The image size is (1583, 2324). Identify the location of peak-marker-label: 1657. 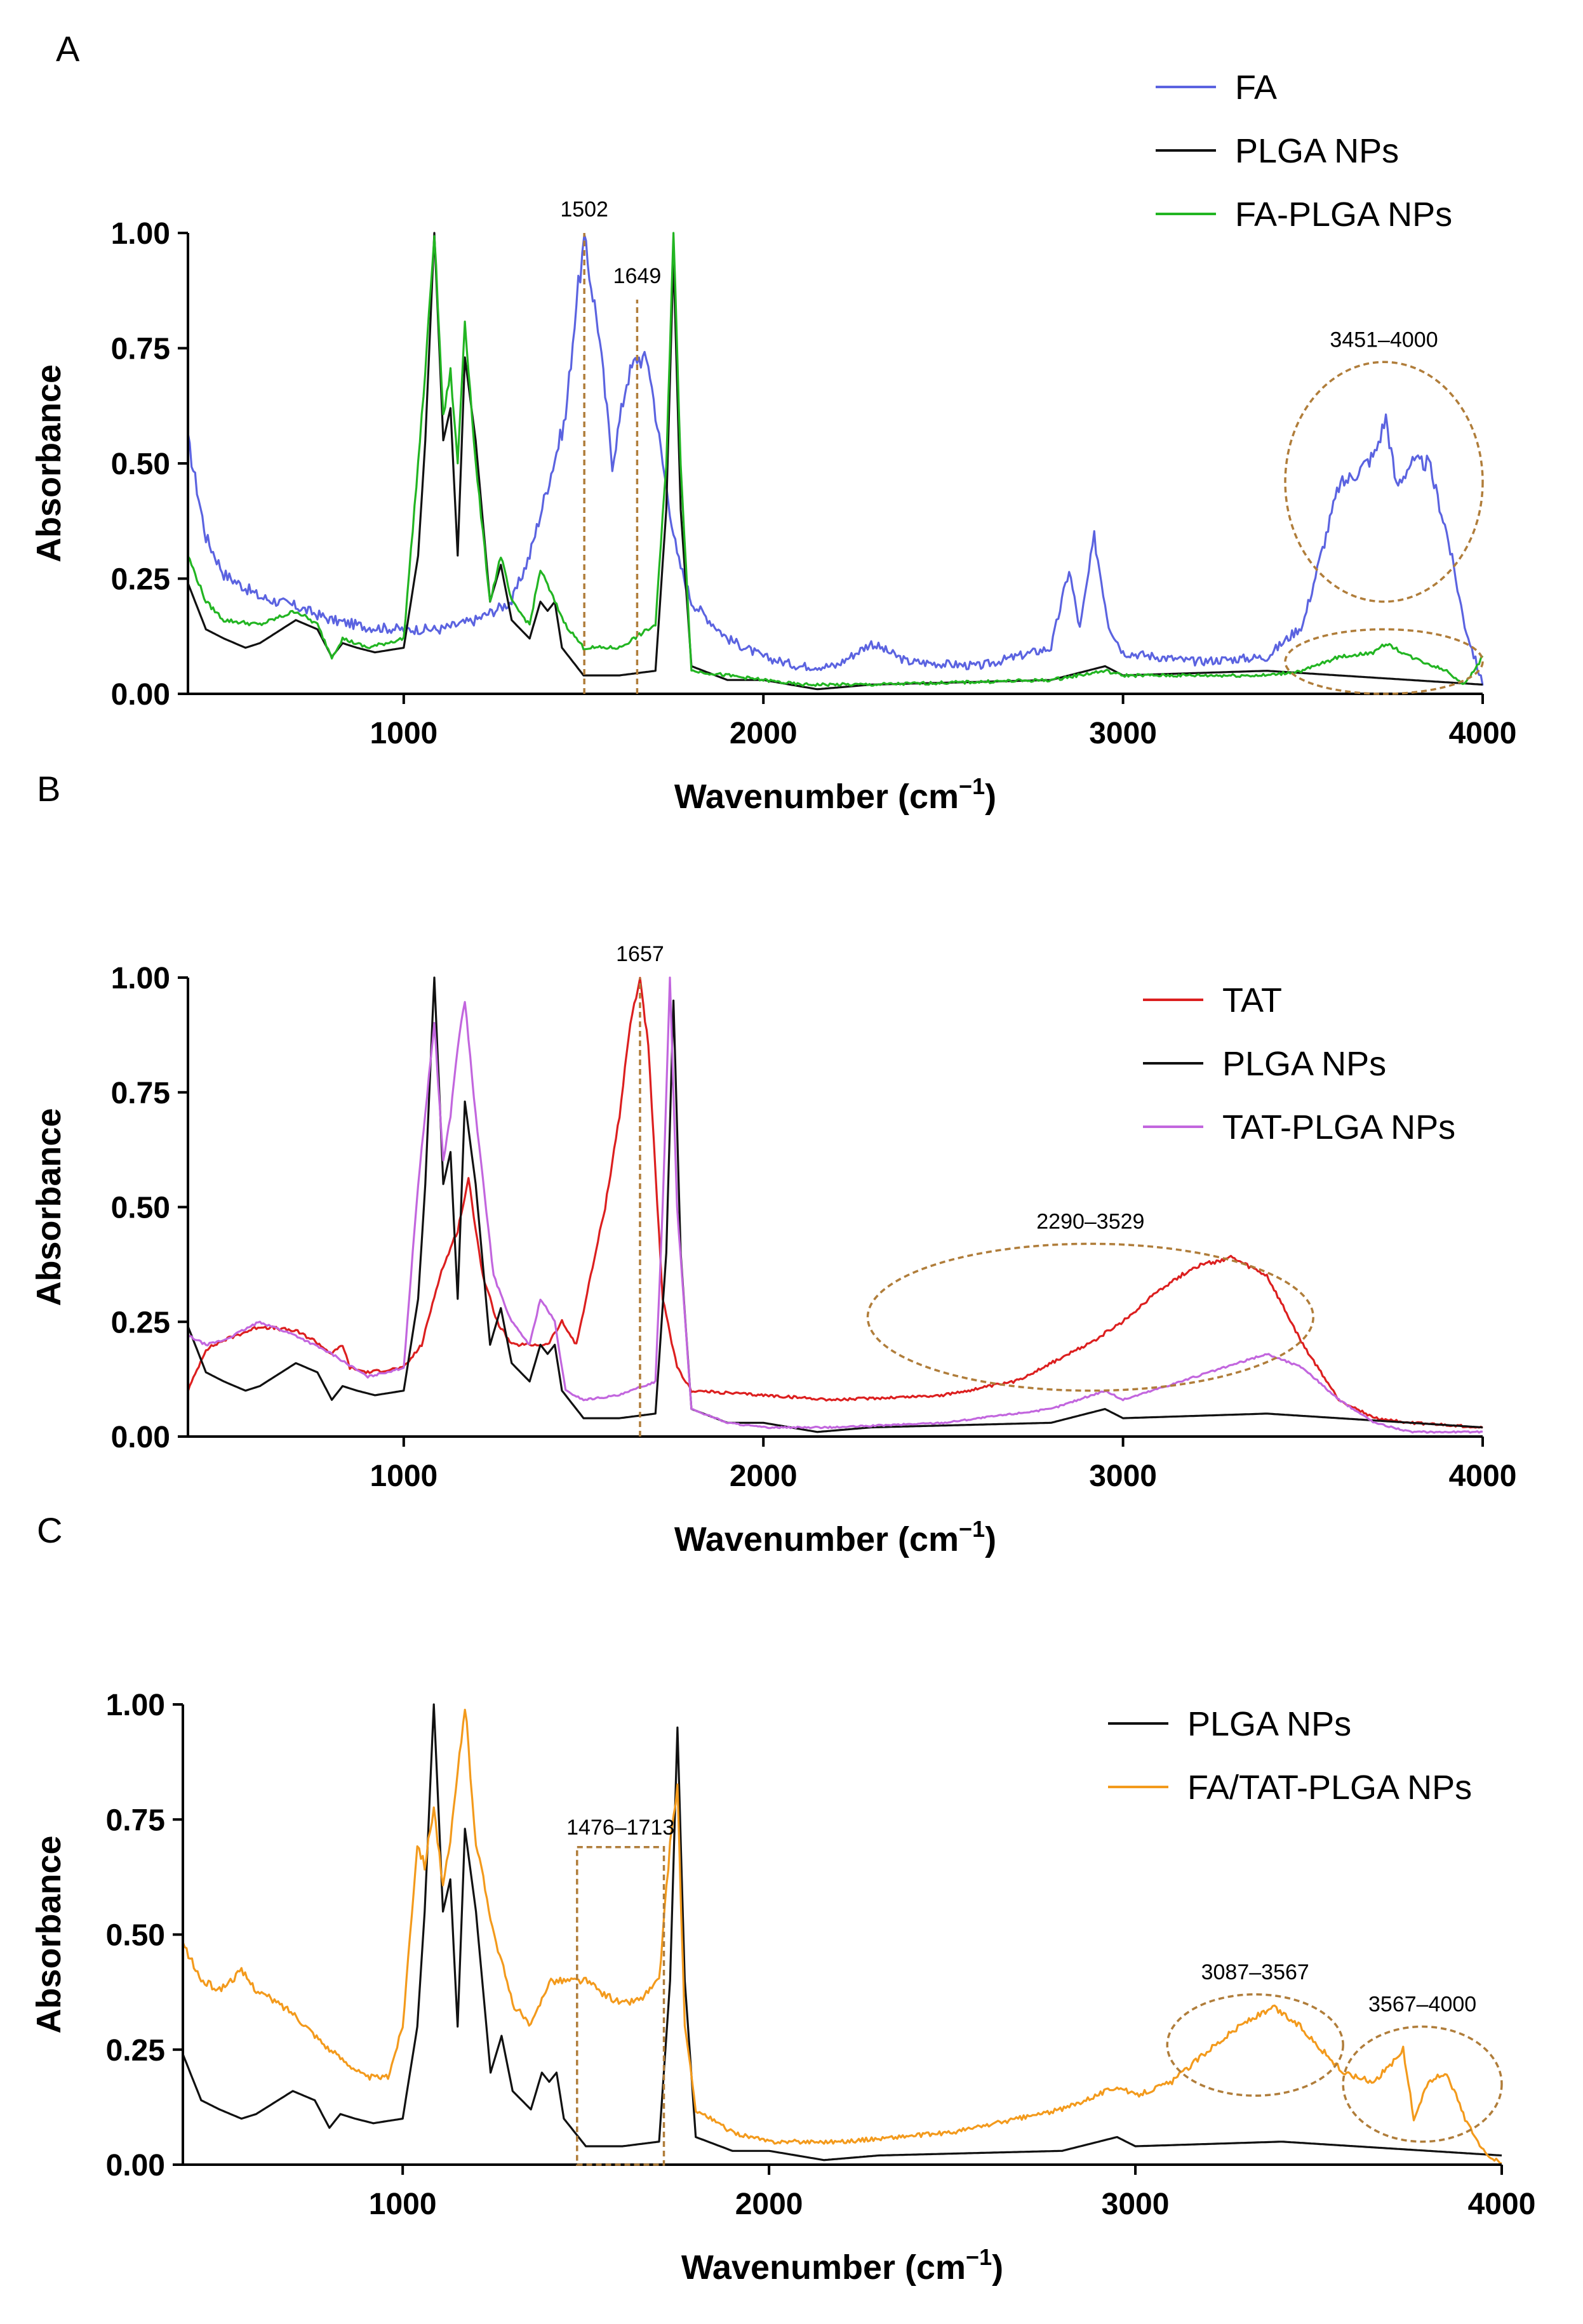
(640, 954).